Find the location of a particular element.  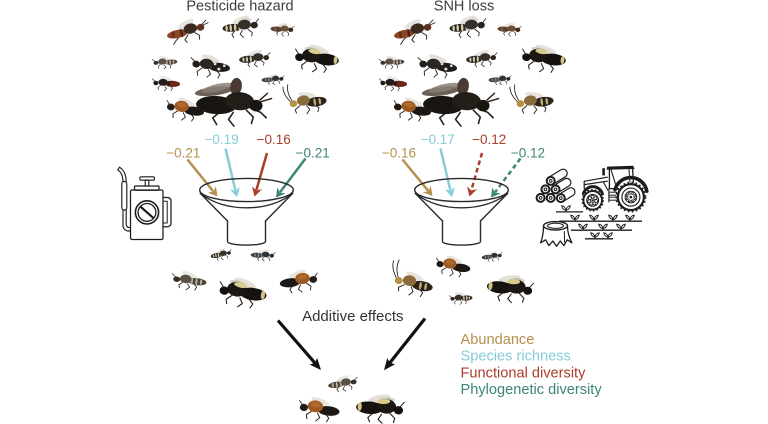

svg-text: Additive effects is located at coordinates (352, 316).